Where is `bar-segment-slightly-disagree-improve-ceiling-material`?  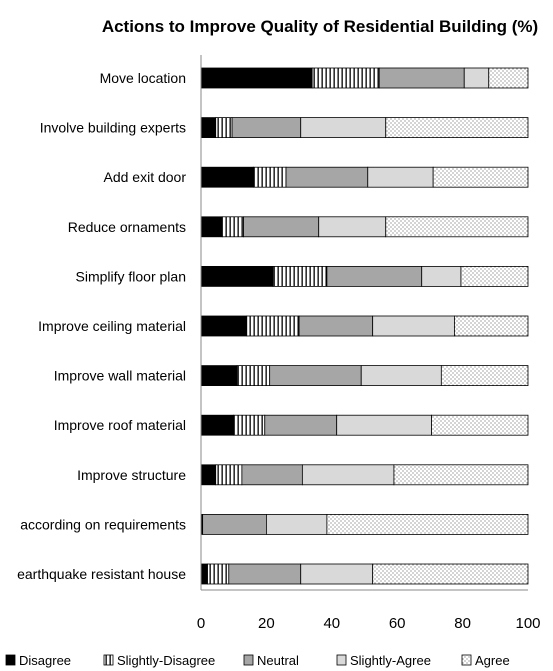
bar-segment-slightly-disagree-improve-ceiling-material is located at coordinates (273, 326).